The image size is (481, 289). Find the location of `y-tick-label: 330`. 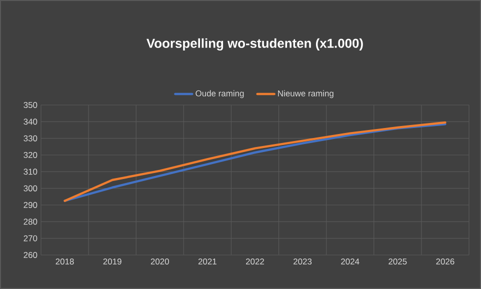

y-tick-label: 330 is located at coordinates (31, 138).